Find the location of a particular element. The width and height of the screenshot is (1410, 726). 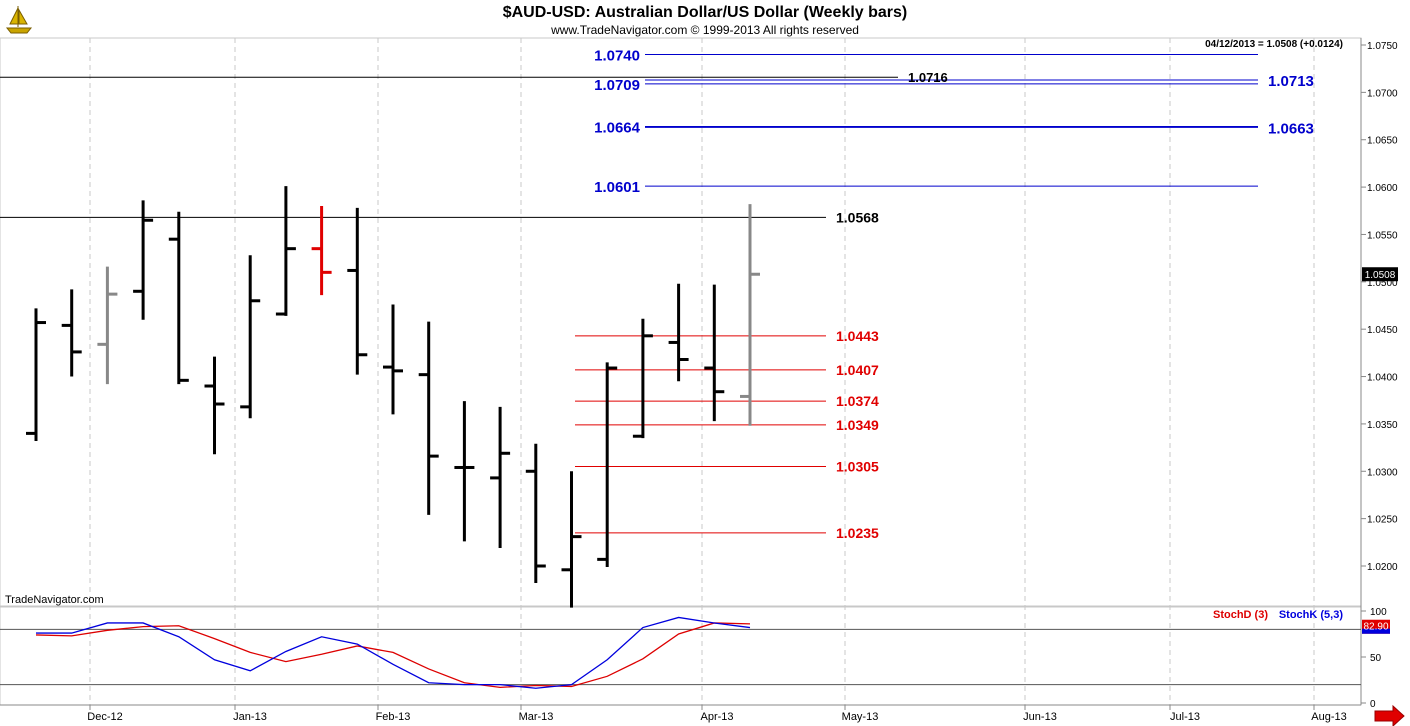

stoch-value-label: 82.90 is located at coordinates (1375, 627).